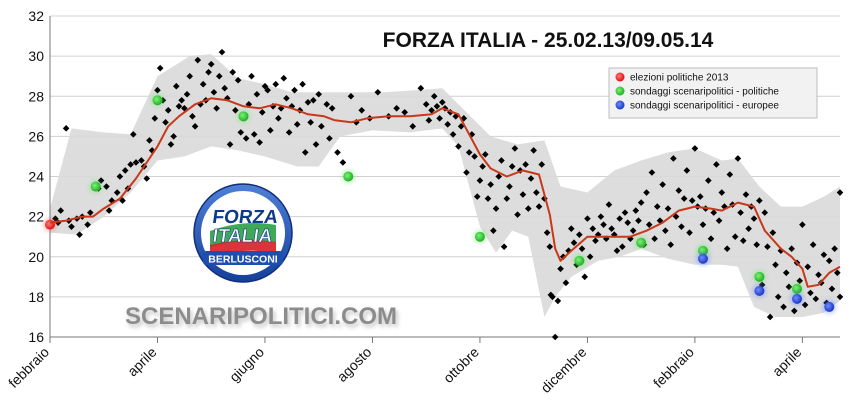 The height and width of the screenshot is (413, 856). Describe the element at coordinates (36, 217) in the screenshot. I see `y-tick-label: 22` at that location.